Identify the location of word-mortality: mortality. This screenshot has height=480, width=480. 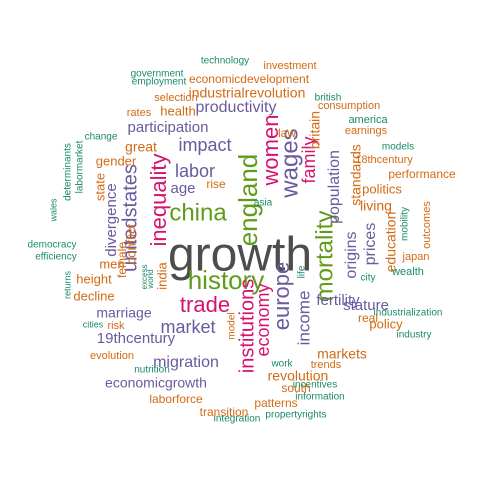
(324, 256).